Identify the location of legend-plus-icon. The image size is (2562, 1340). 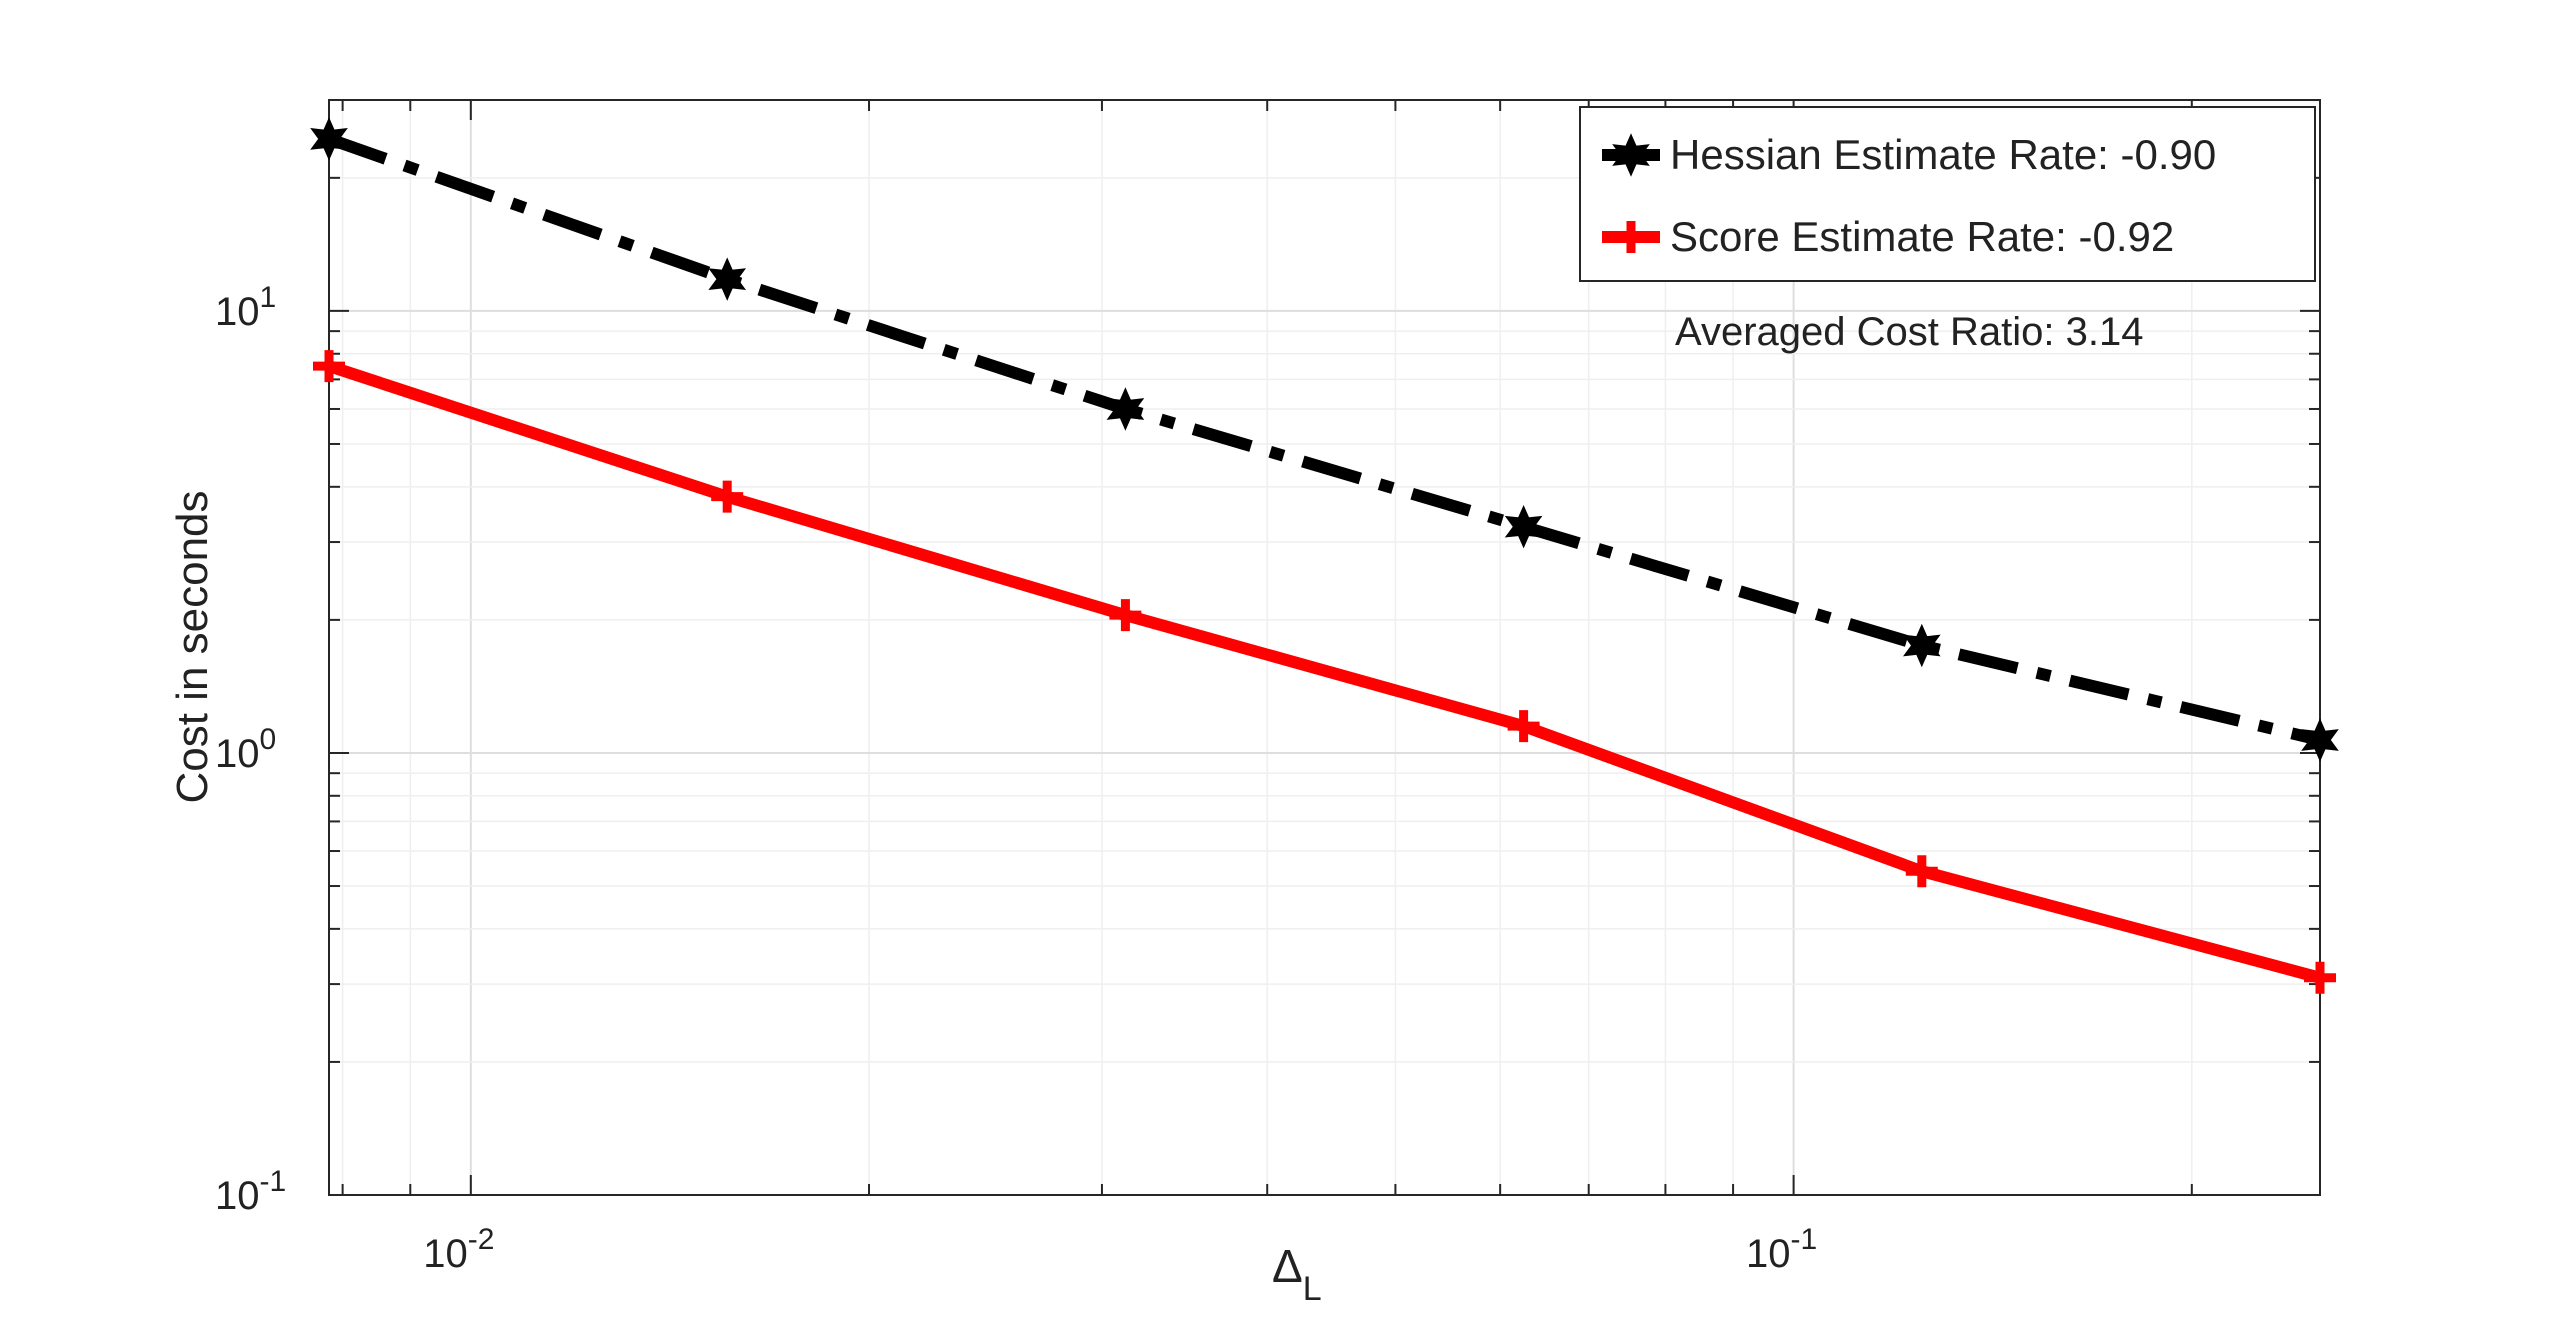
(1631, 237).